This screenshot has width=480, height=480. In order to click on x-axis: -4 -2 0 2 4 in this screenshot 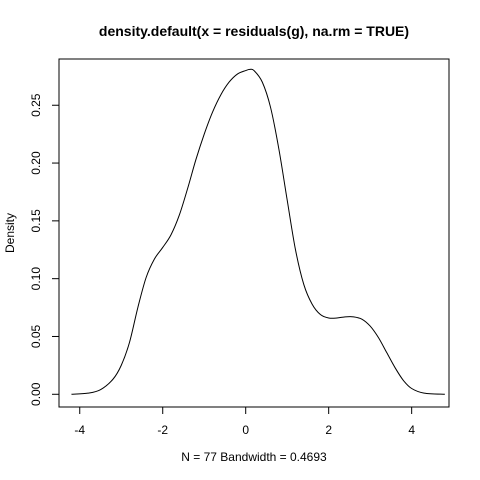, I will do `click(244, 421)`.